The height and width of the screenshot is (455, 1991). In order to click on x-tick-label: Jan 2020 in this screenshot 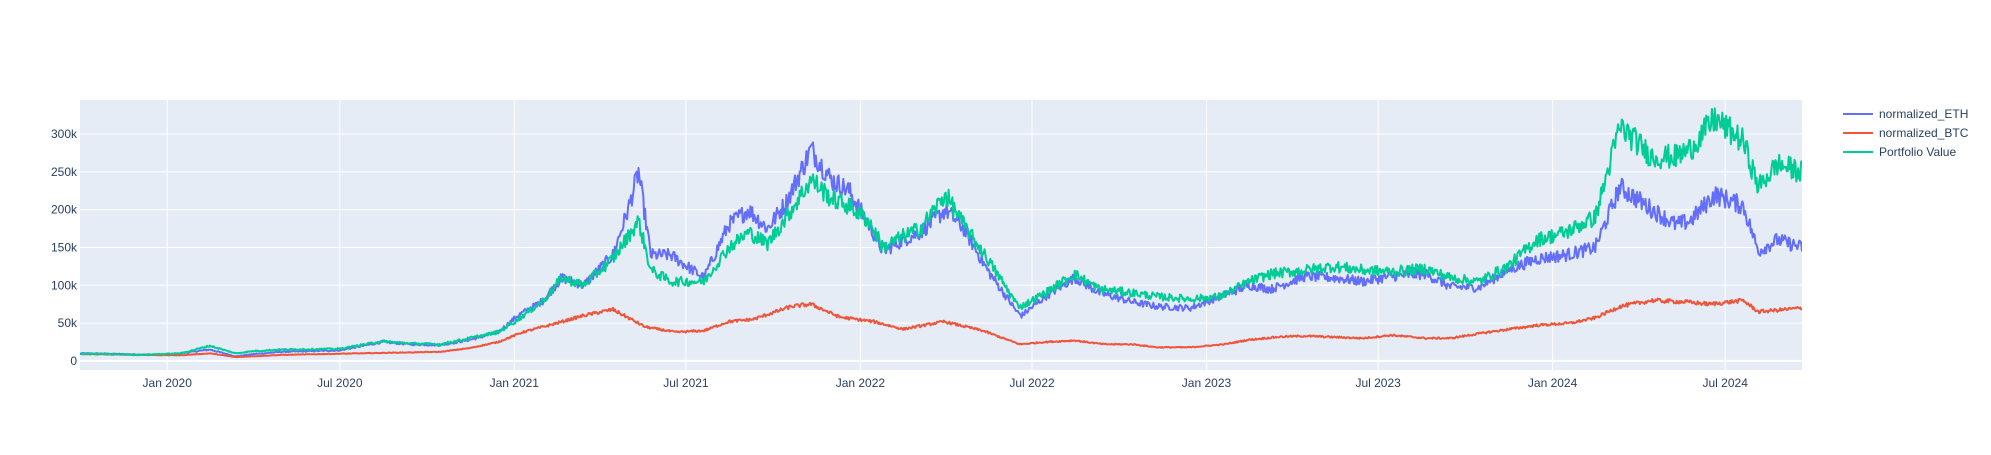, I will do `click(168, 383)`.